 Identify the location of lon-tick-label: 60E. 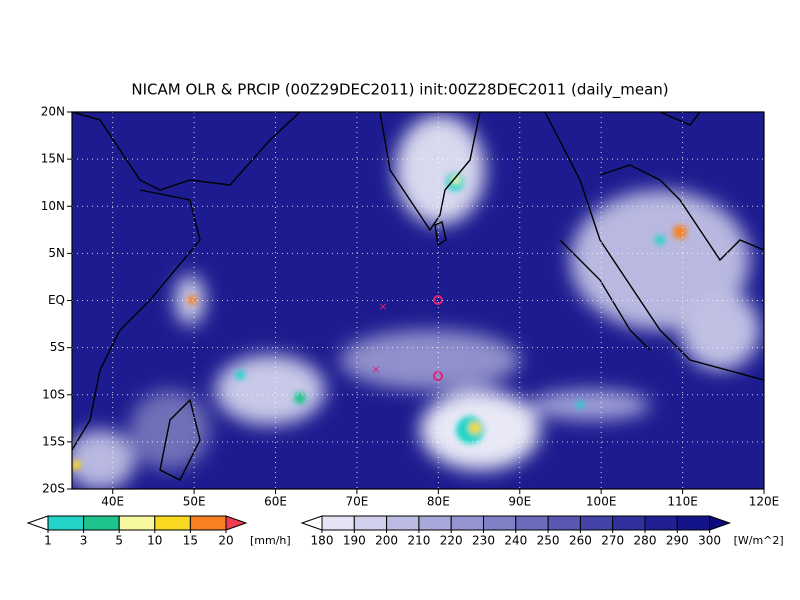
(275, 502).